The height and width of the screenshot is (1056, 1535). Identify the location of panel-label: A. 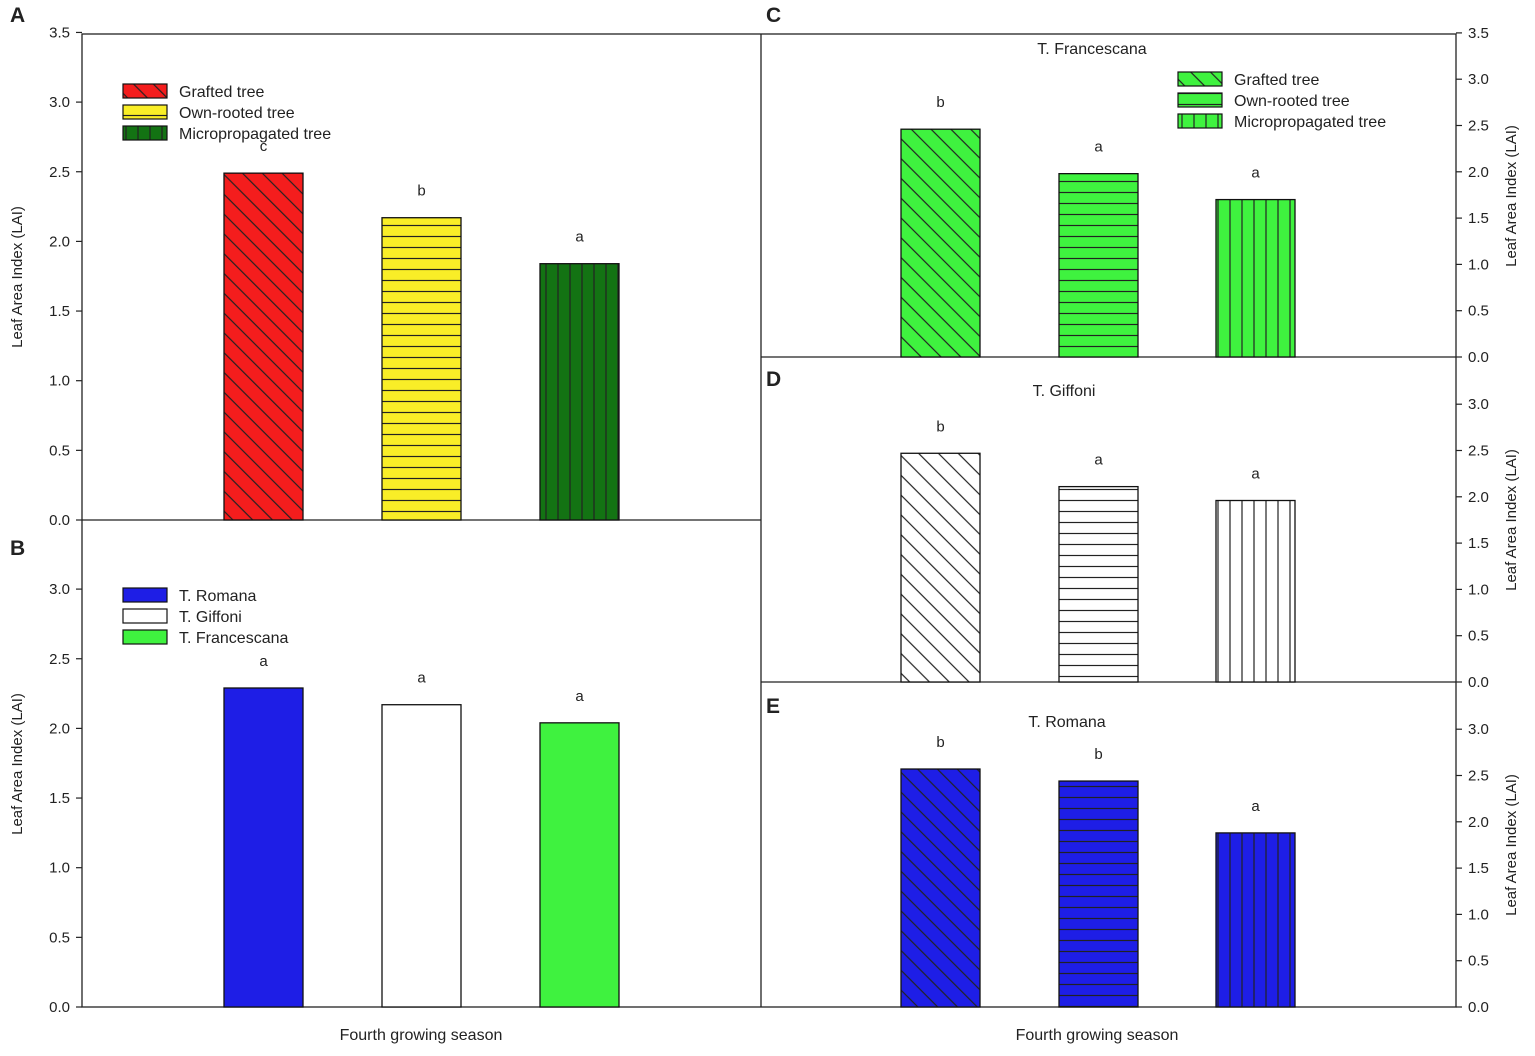
(17, 15).